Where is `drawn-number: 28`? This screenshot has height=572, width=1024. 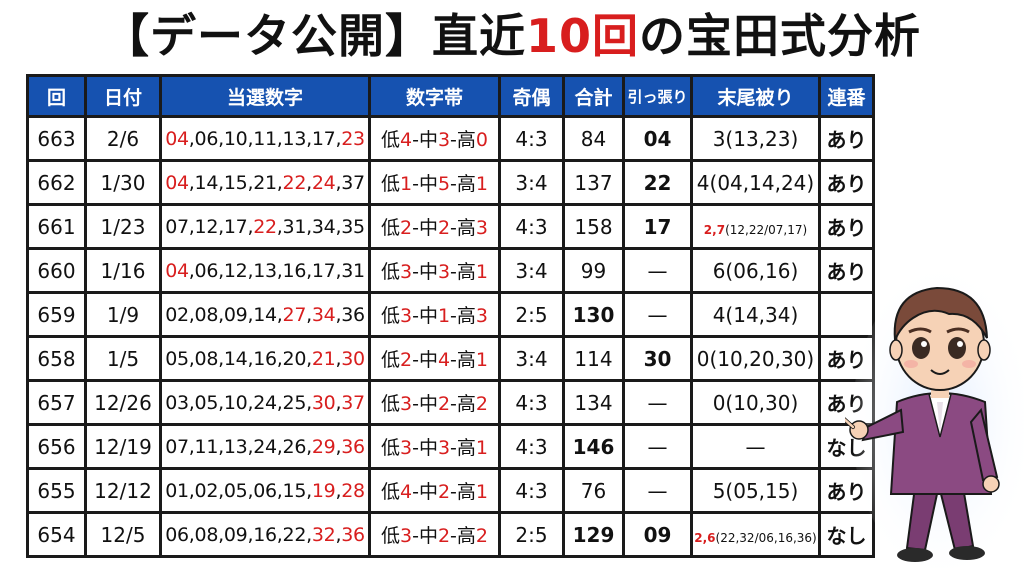 drawn-number: 28 is located at coordinates (353, 490).